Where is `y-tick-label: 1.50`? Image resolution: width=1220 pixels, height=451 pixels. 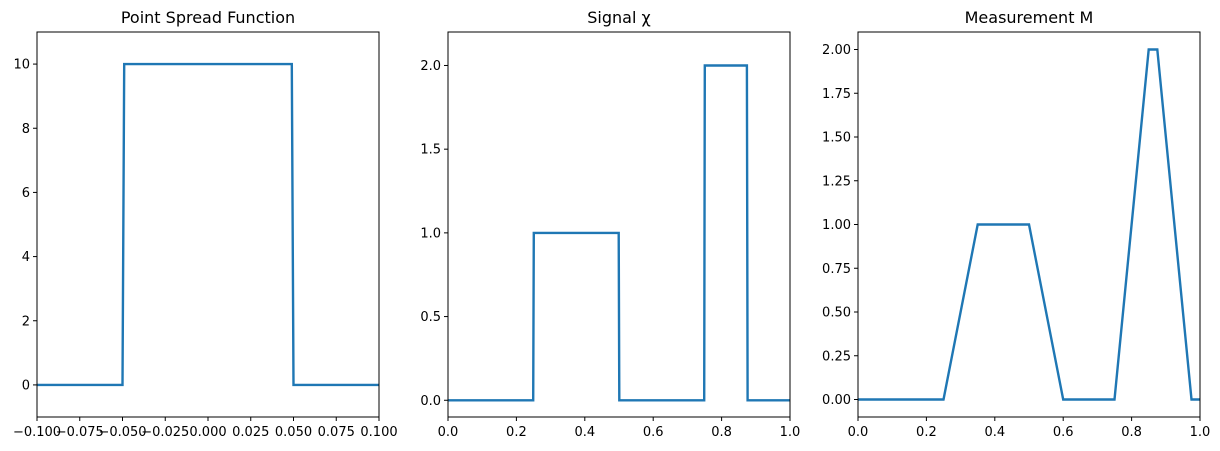
y-tick-label: 1.50 is located at coordinates (836, 138).